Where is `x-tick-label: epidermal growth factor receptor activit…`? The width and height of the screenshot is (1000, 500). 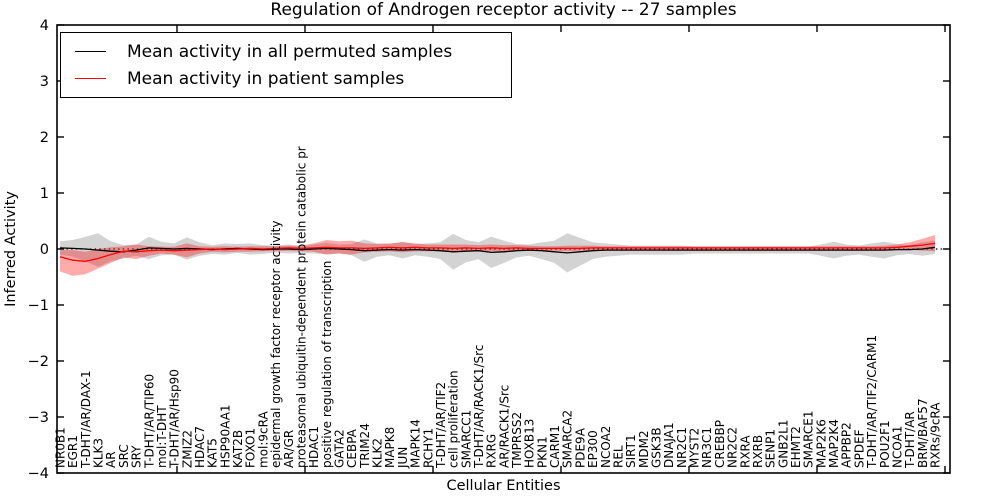 x-tick-label: epidermal growth factor receptor activit… is located at coordinates (276, 344).